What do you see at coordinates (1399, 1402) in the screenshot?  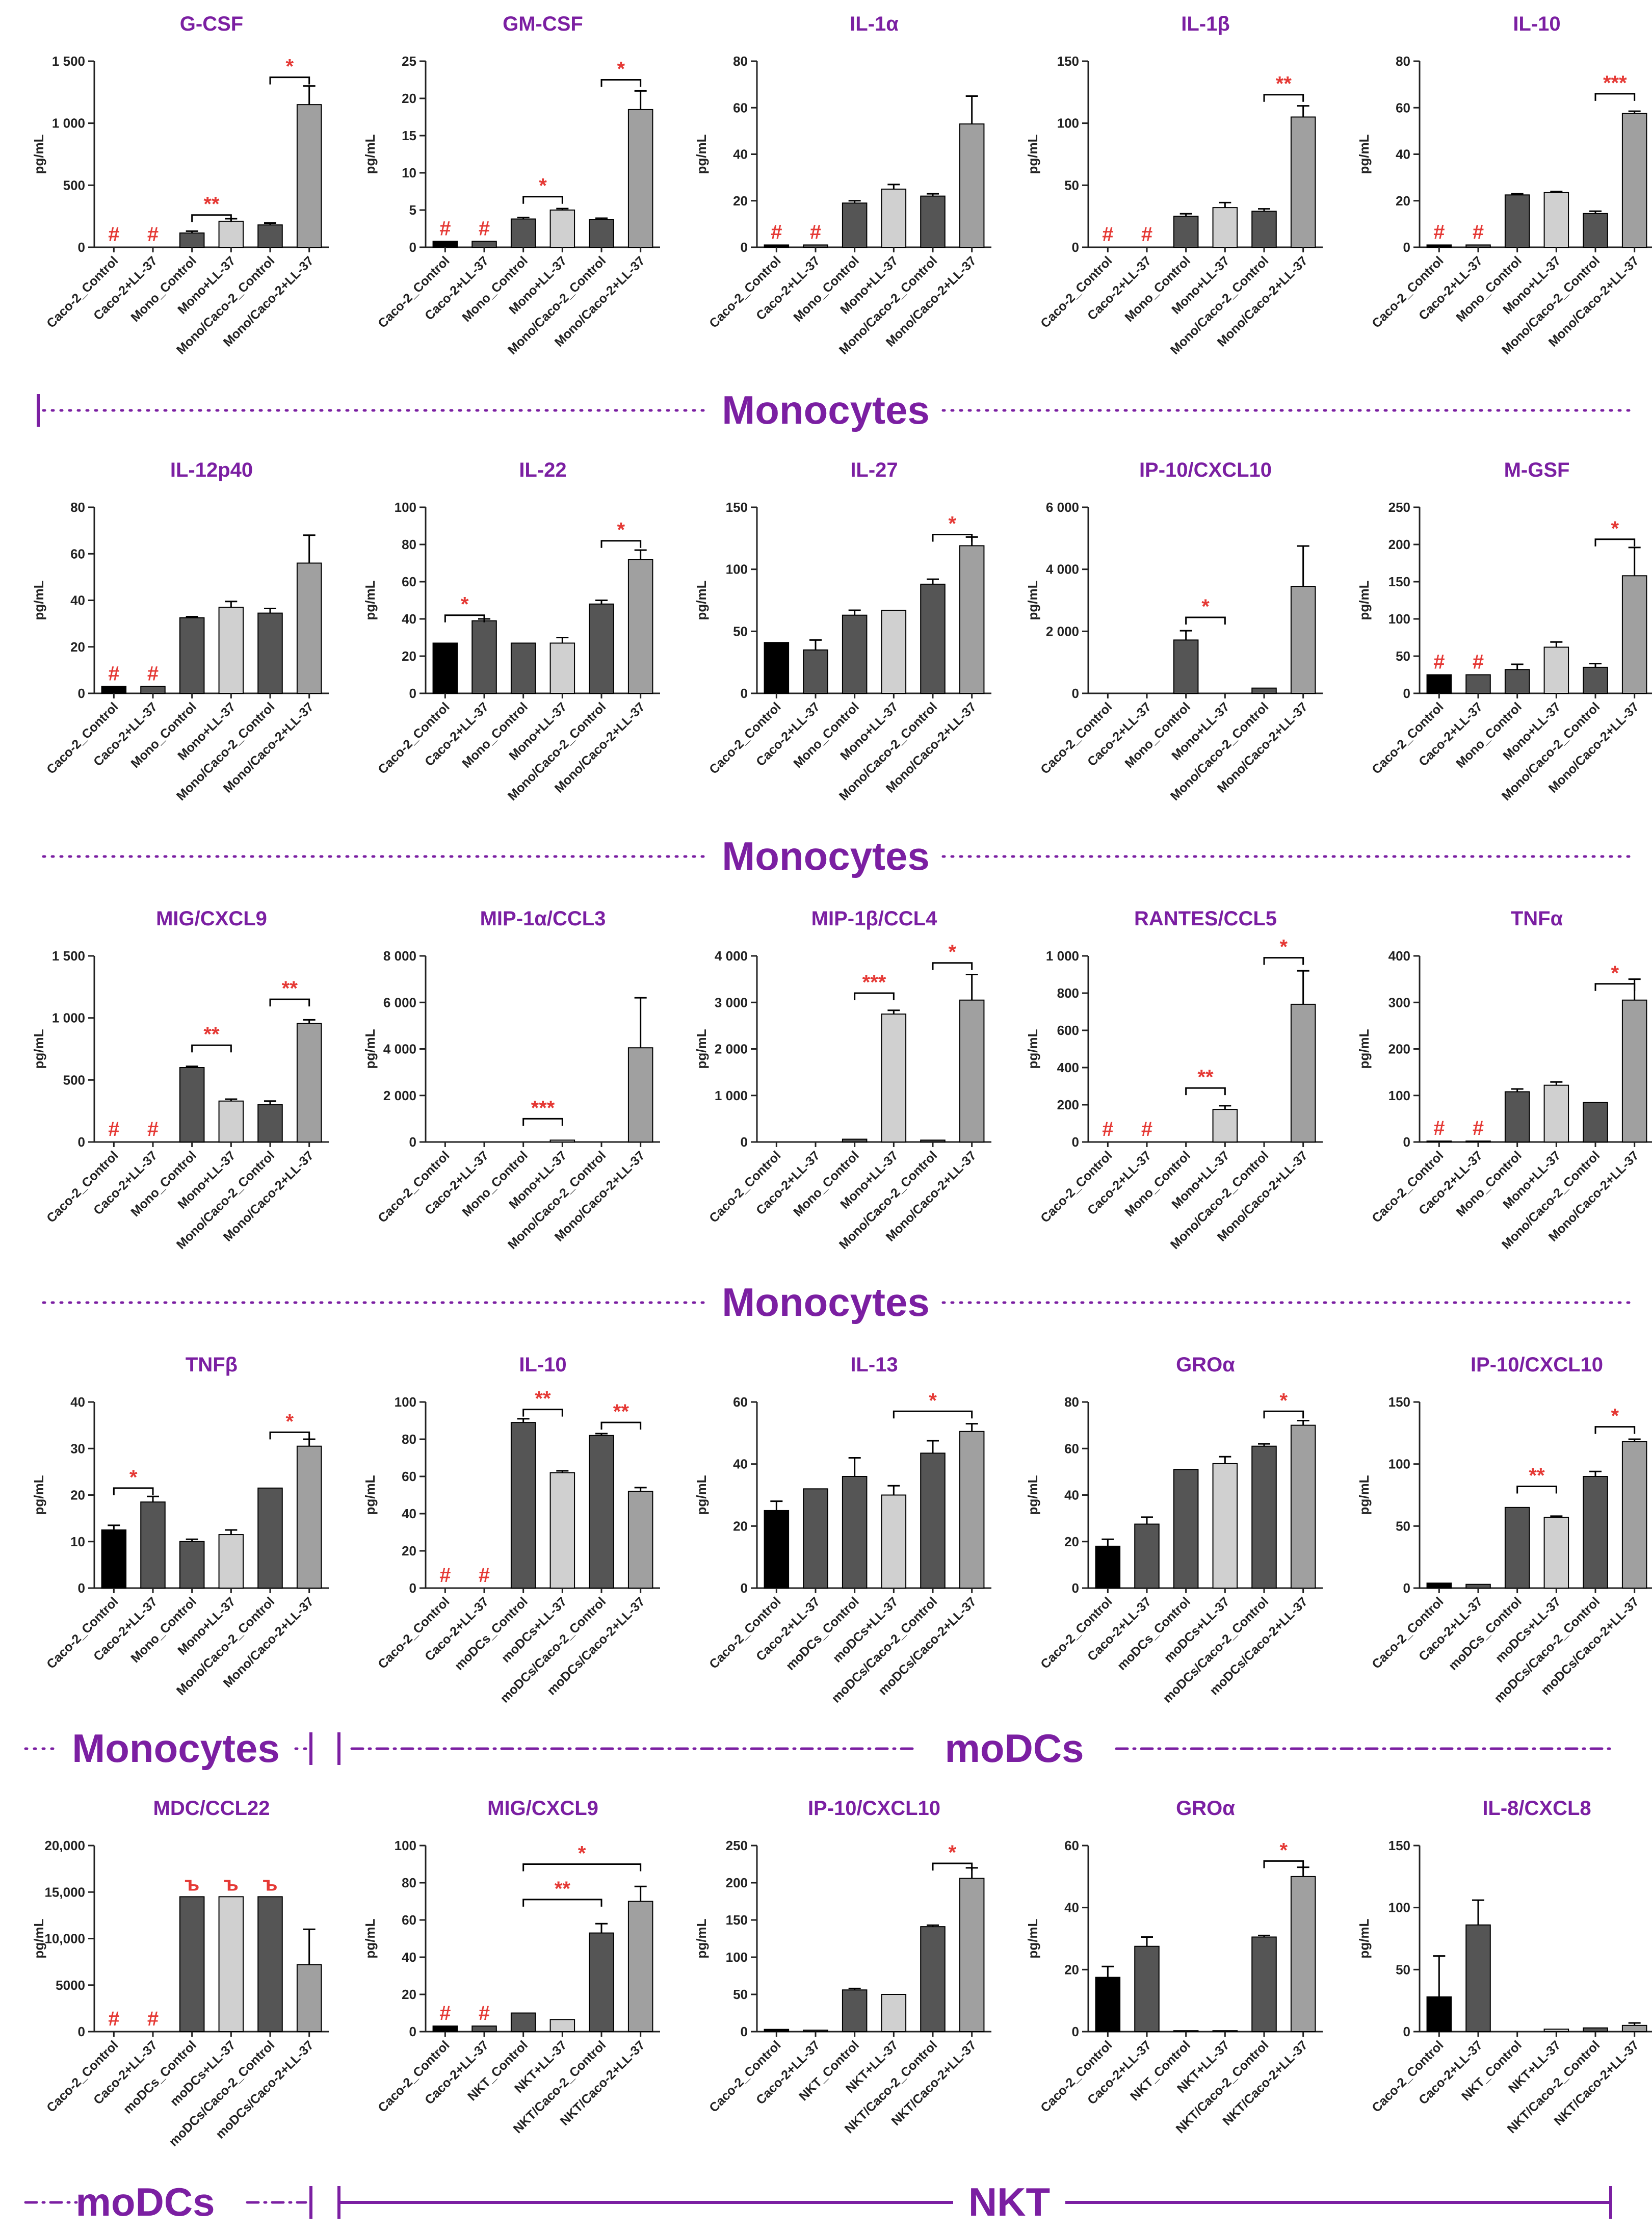 I see `y-tick-label: 150` at bounding box center [1399, 1402].